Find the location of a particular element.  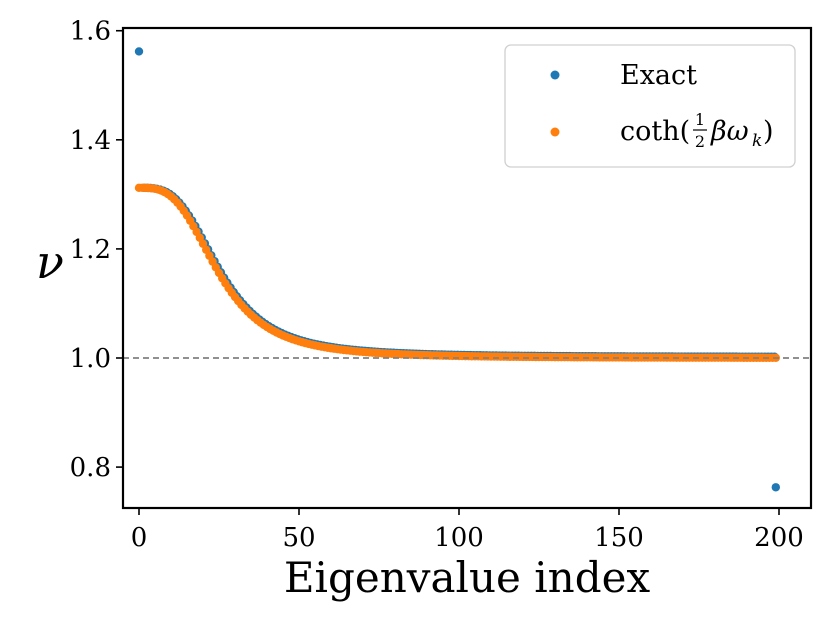

legend-label-exact: Exact is located at coordinates (658, 75).